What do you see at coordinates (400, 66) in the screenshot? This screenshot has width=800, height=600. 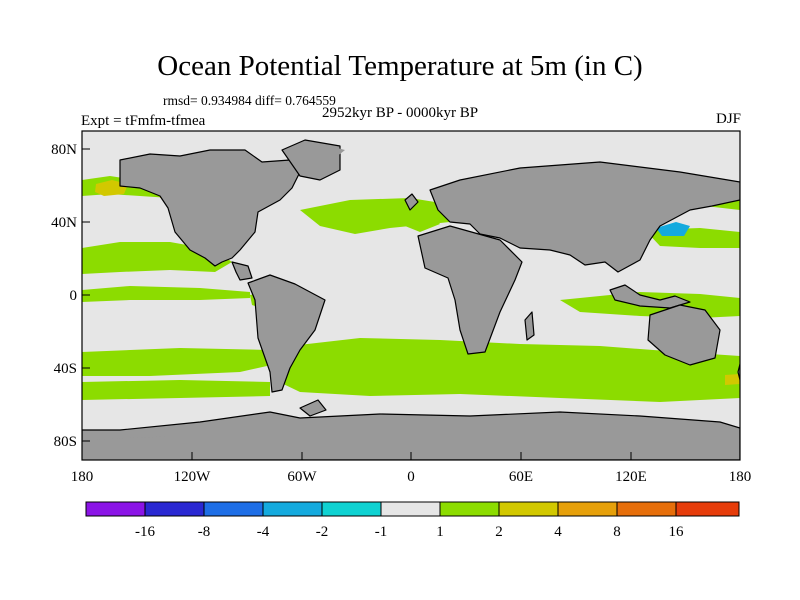 I see `map-title: Ocean Potential Temperature at 5m (in C)` at bounding box center [400, 66].